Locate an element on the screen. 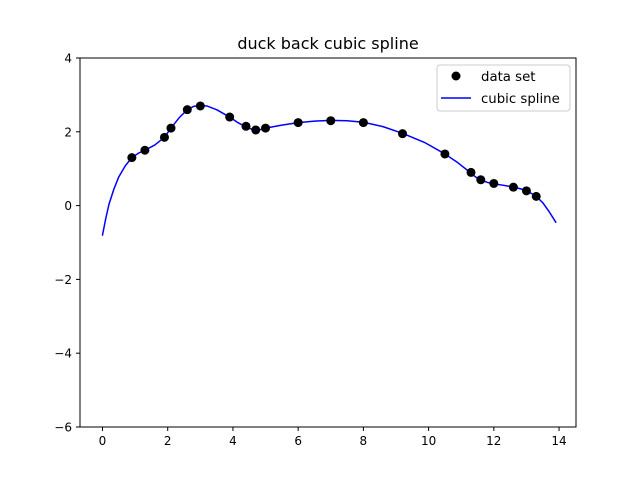  x-tick-label: 10 is located at coordinates (428, 441).